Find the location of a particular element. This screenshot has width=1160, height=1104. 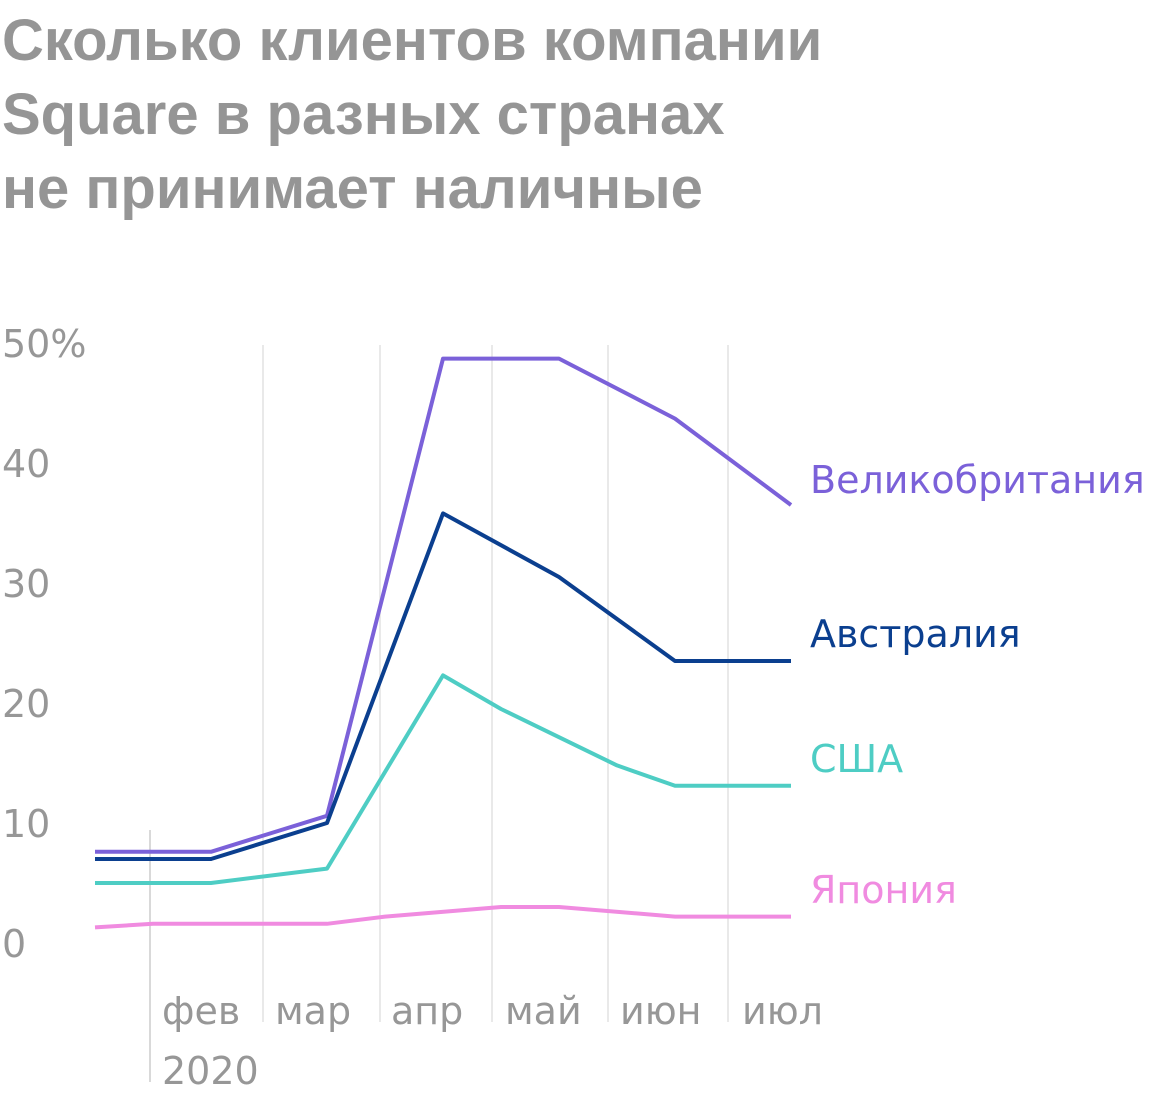

y-tick-label: 30 is located at coordinates (26, 584).